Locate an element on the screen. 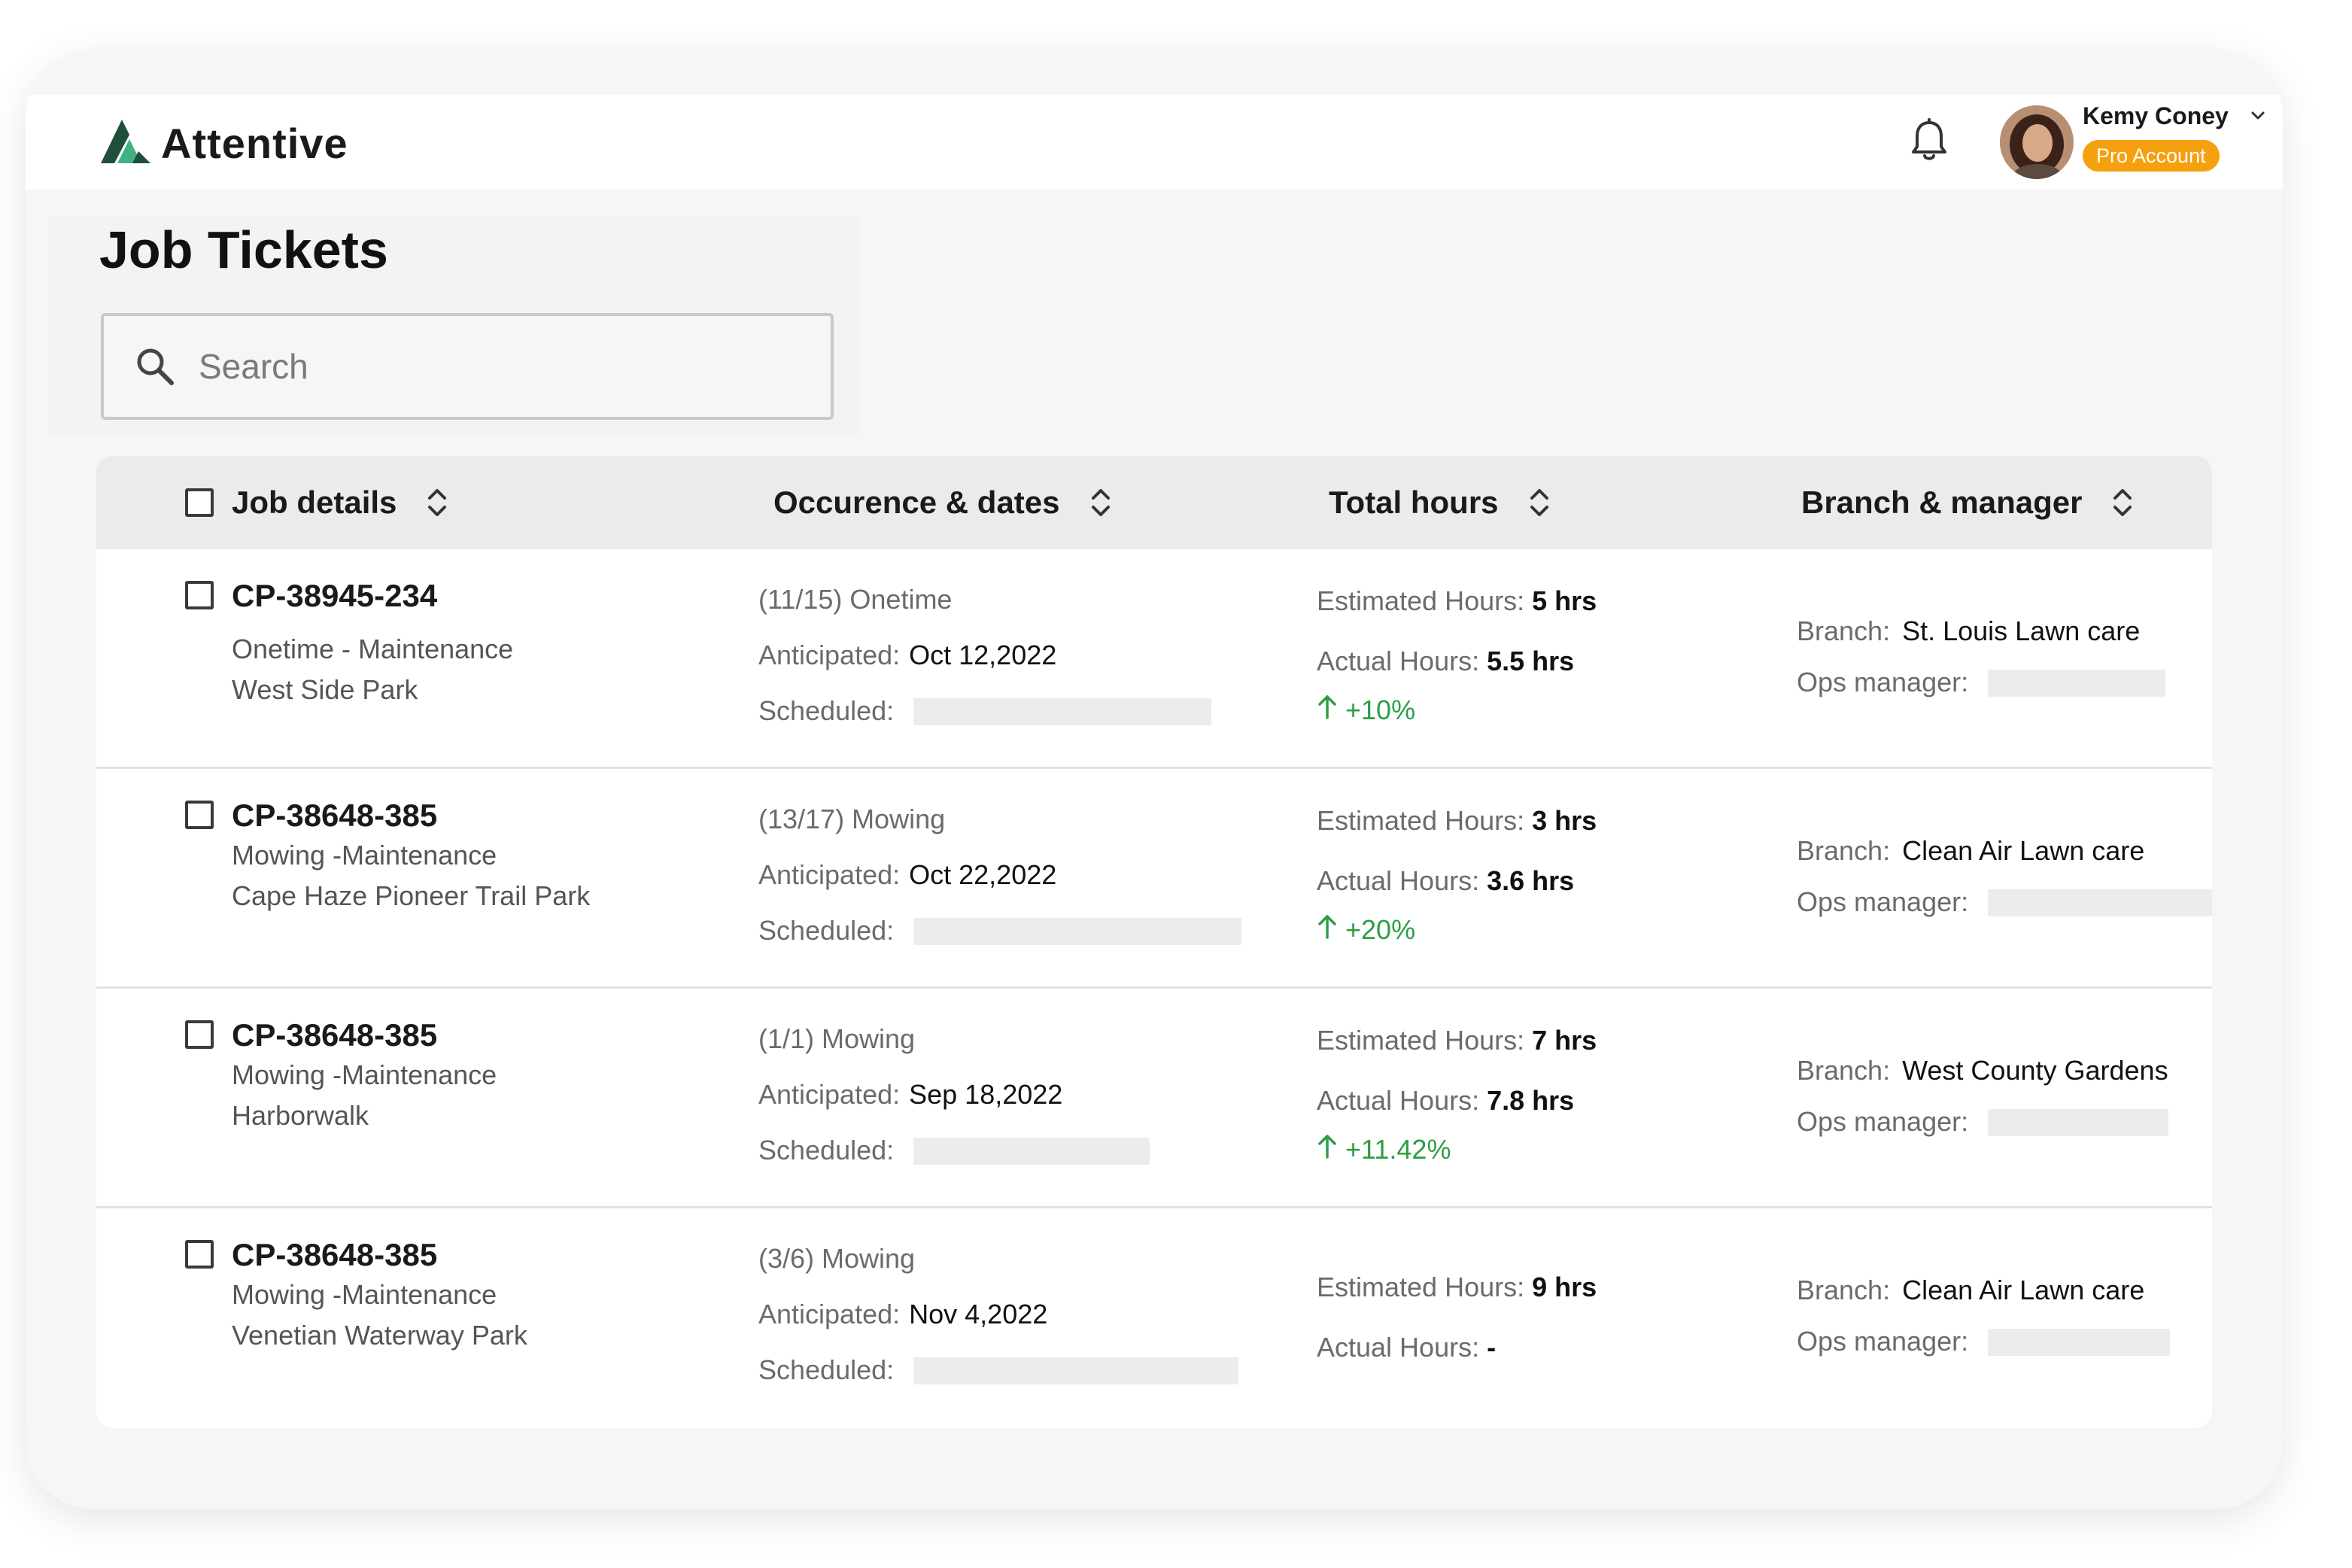 Image resolution: width=2352 pixels, height=1568 pixels. job-location: Venetian Waterway Park is located at coordinates (379, 1335).